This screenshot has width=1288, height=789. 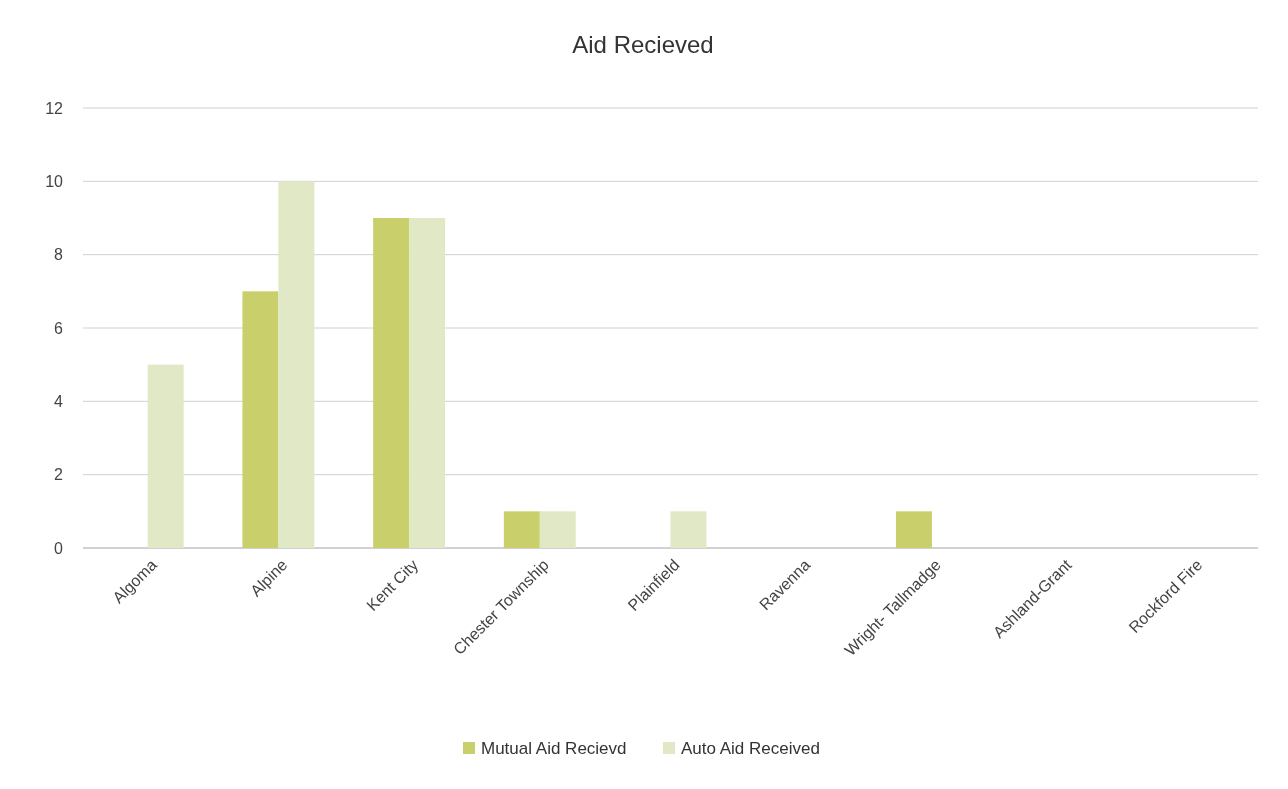 I want to click on y-tick-label: 4, so click(x=59, y=401).